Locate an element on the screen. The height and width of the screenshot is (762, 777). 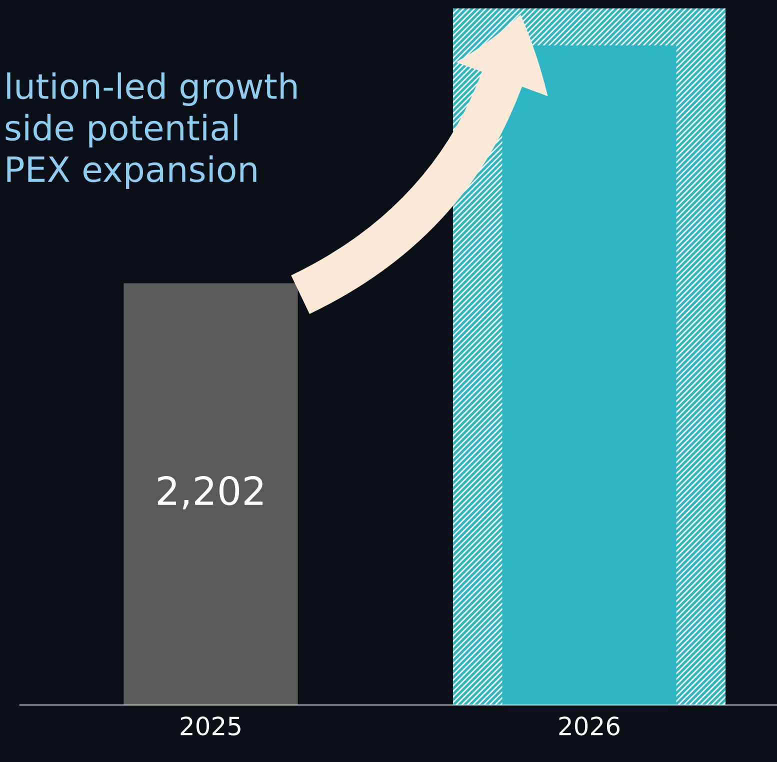
data-label: 2,202 is located at coordinates (210, 493).